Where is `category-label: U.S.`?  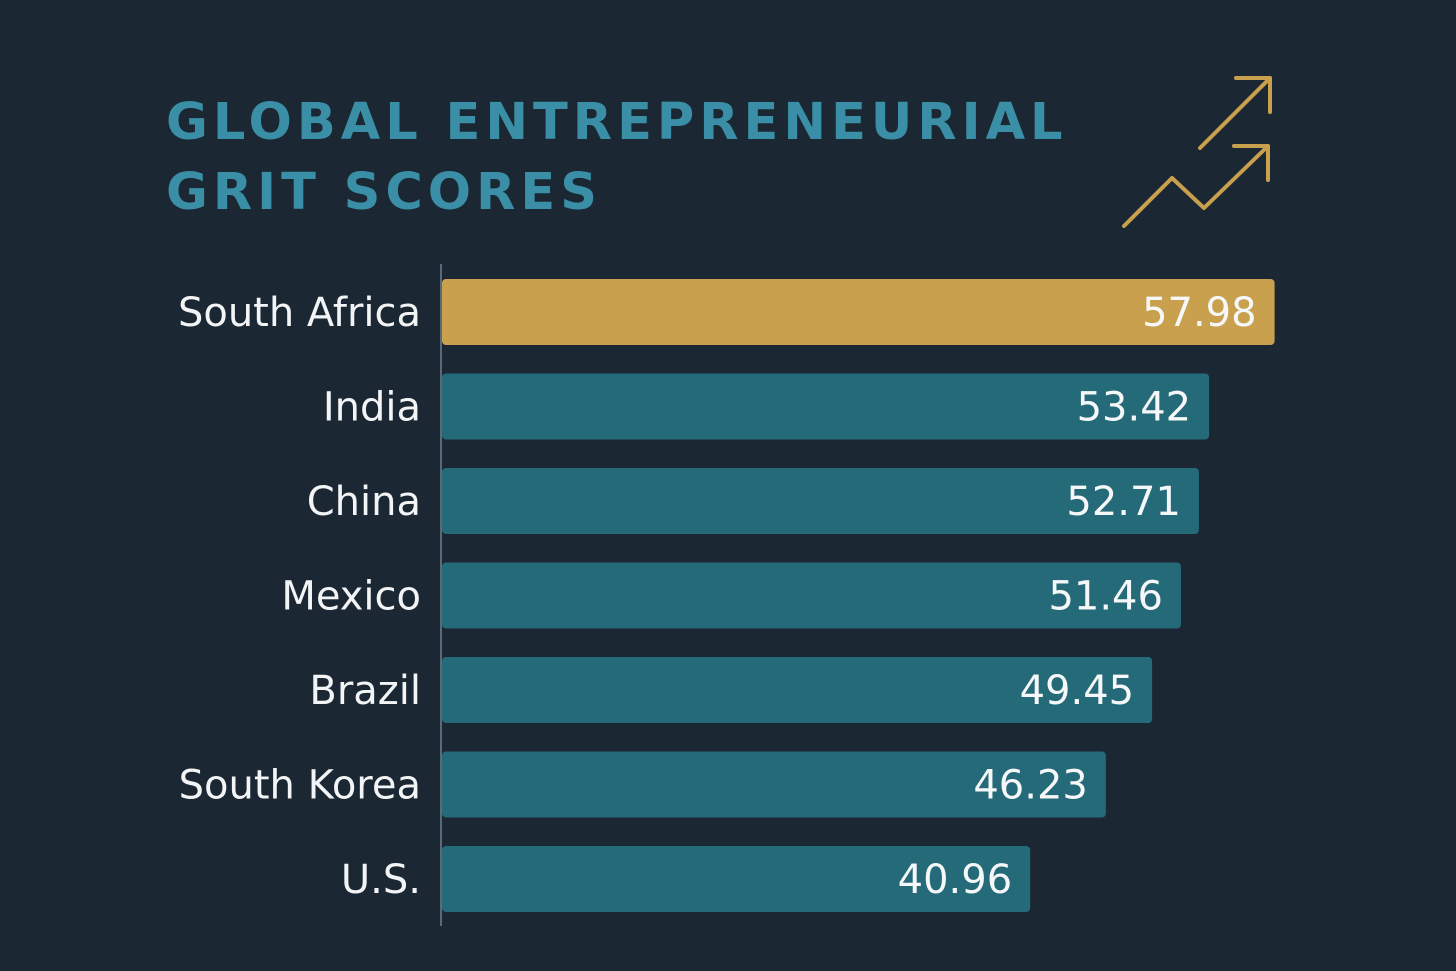 category-label: U.S. is located at coordinates (381, 880).